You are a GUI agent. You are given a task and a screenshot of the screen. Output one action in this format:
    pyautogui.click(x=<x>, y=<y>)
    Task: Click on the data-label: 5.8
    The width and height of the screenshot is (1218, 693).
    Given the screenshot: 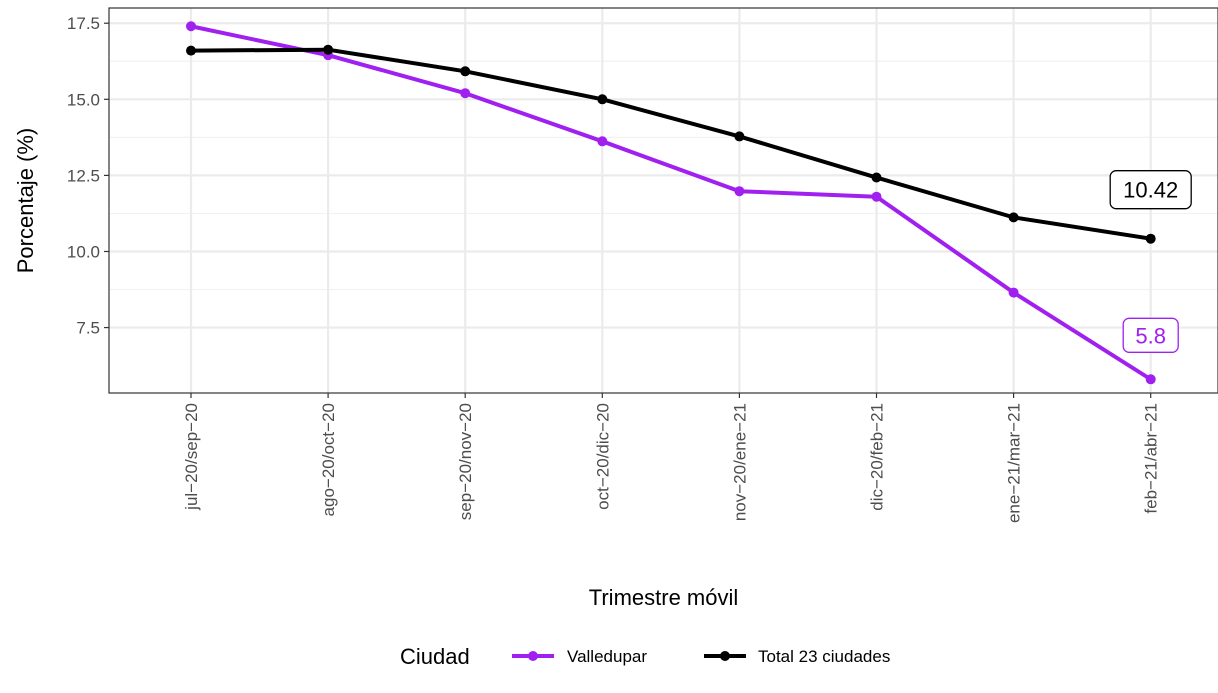 What is the action you would take?
    pyautogui.click(x=1150, y=335)
    